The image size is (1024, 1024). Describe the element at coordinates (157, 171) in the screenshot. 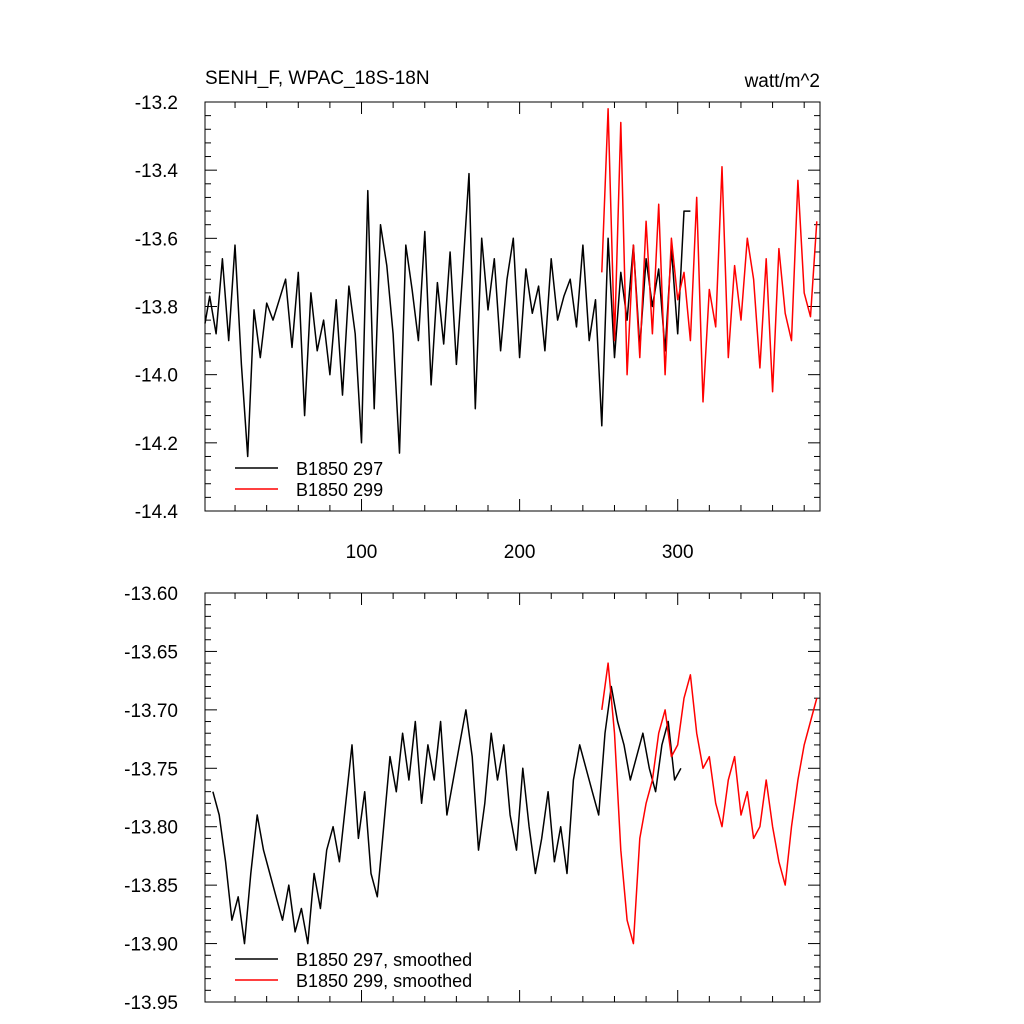

I see `y-tick-label: -13.4` at that location.